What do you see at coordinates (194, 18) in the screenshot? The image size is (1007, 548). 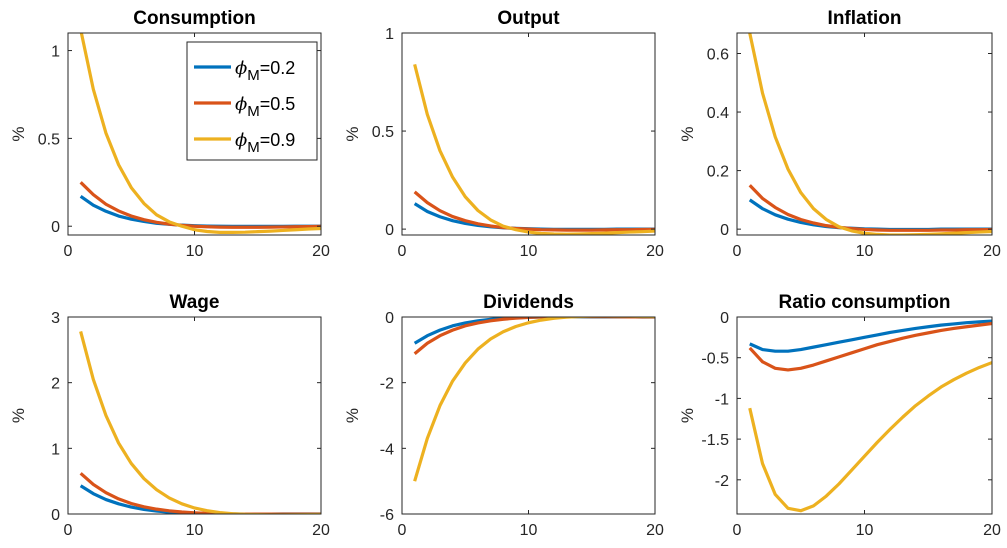 I see `chart-title: Consumption` at bounding box center [194, 18].